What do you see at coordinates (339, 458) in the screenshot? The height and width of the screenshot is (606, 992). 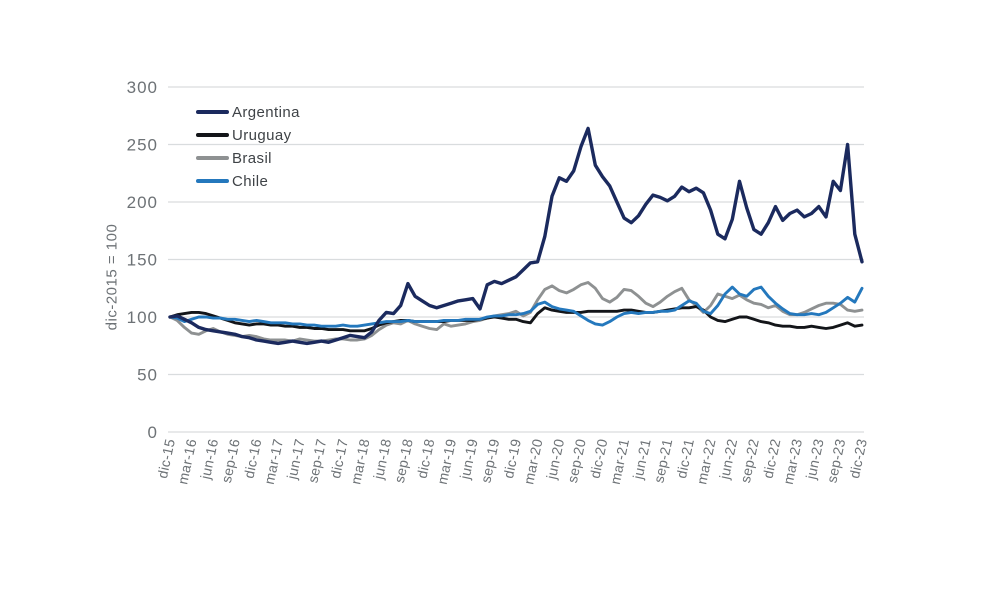 I see `x-tick-label-dic-17: dic-17` at bounding box center [339, 458].